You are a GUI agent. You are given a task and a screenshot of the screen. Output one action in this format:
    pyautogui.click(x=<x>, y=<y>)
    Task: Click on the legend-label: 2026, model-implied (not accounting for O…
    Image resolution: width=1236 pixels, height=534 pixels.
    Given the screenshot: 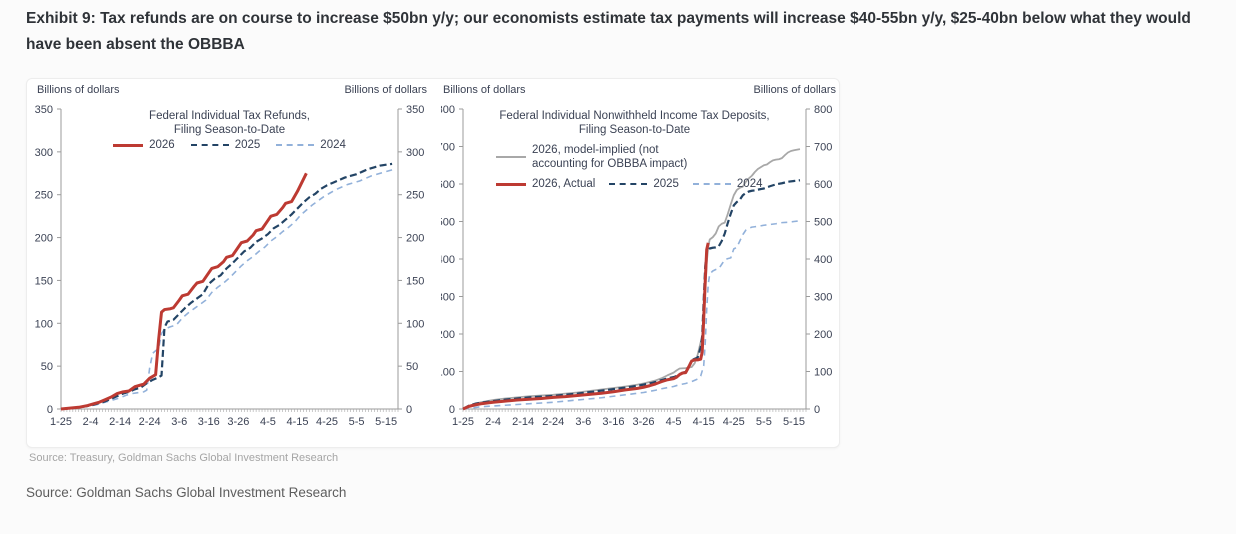 What is the action you would take?
    pyautogui.click(x=610, y=157)
    